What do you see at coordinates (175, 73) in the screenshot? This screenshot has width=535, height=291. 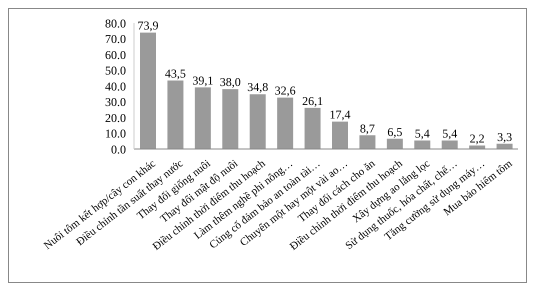 I see `data-label: 43,5` at bounding box center [175, 73].